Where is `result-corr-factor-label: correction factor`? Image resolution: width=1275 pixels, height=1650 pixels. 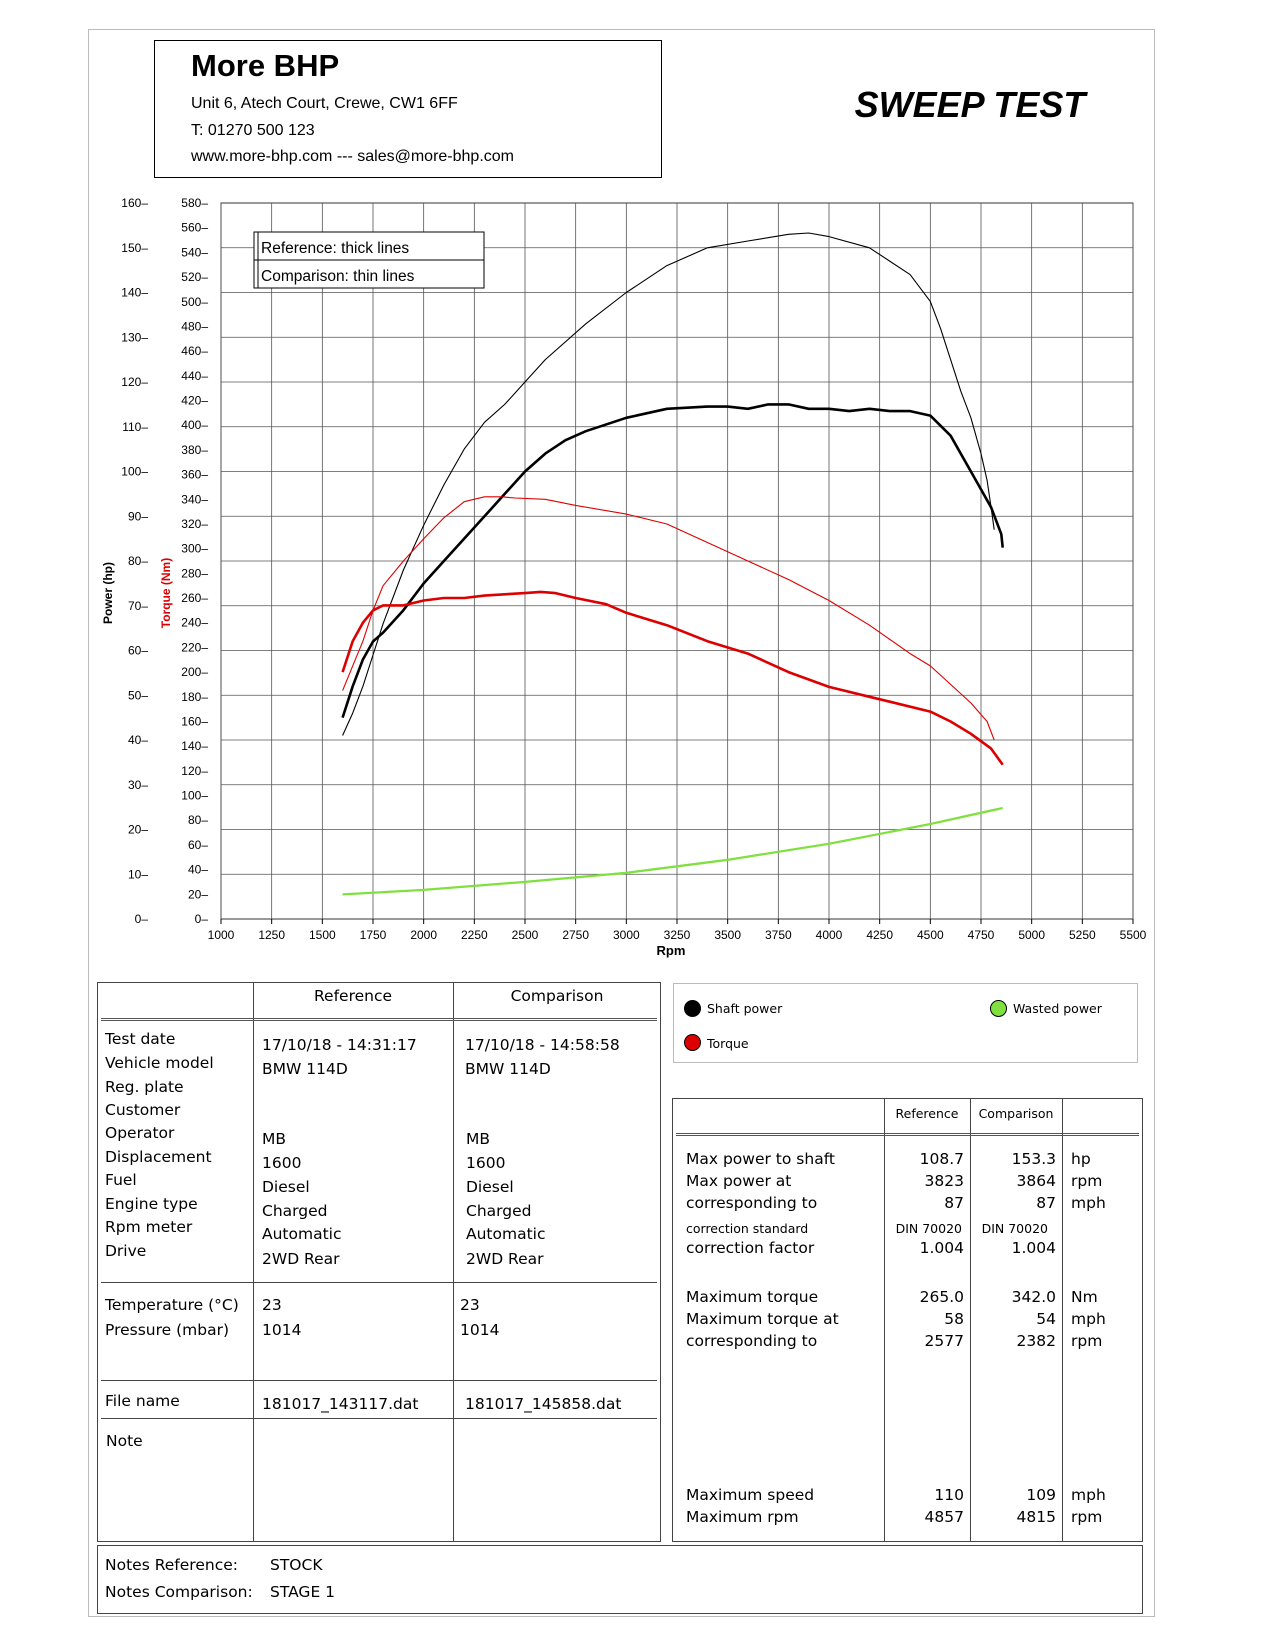
result-corr-factor-label: correction factor is located at coordinates (750, 1248).